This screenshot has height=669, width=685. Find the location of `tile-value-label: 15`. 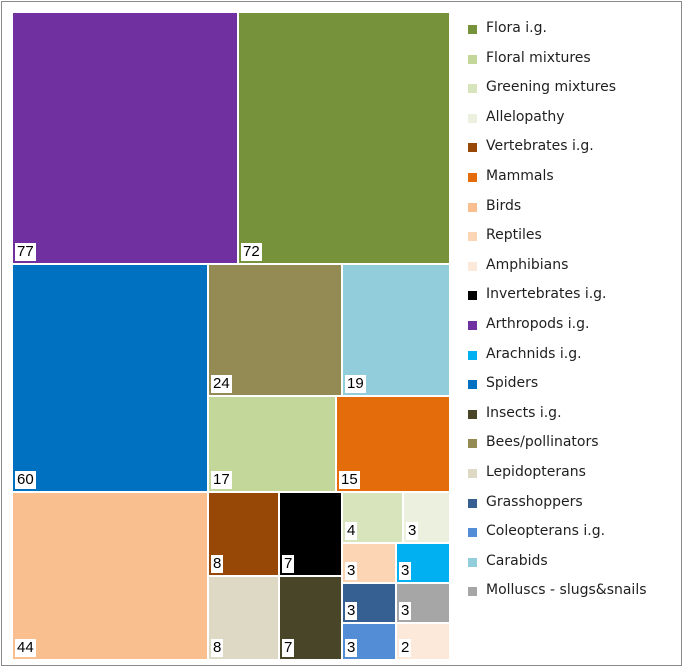

tile-value-label: 15 is located at coordinates (349, 480).